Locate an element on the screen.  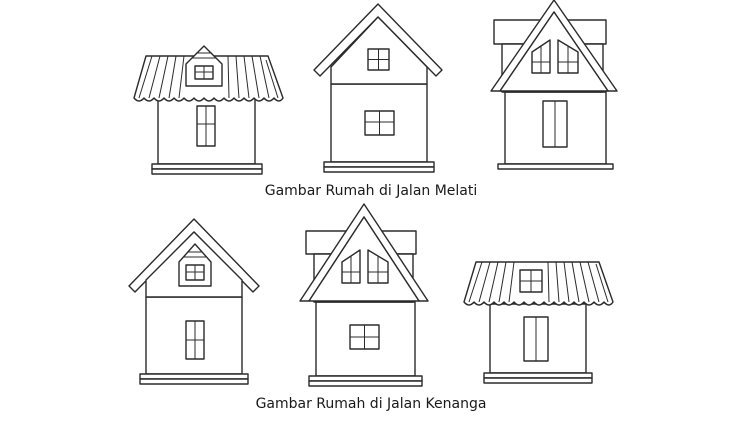
caption-jalan-melati: Gambar Rumah di Jalan Melati is located at coordinates (371, 191).